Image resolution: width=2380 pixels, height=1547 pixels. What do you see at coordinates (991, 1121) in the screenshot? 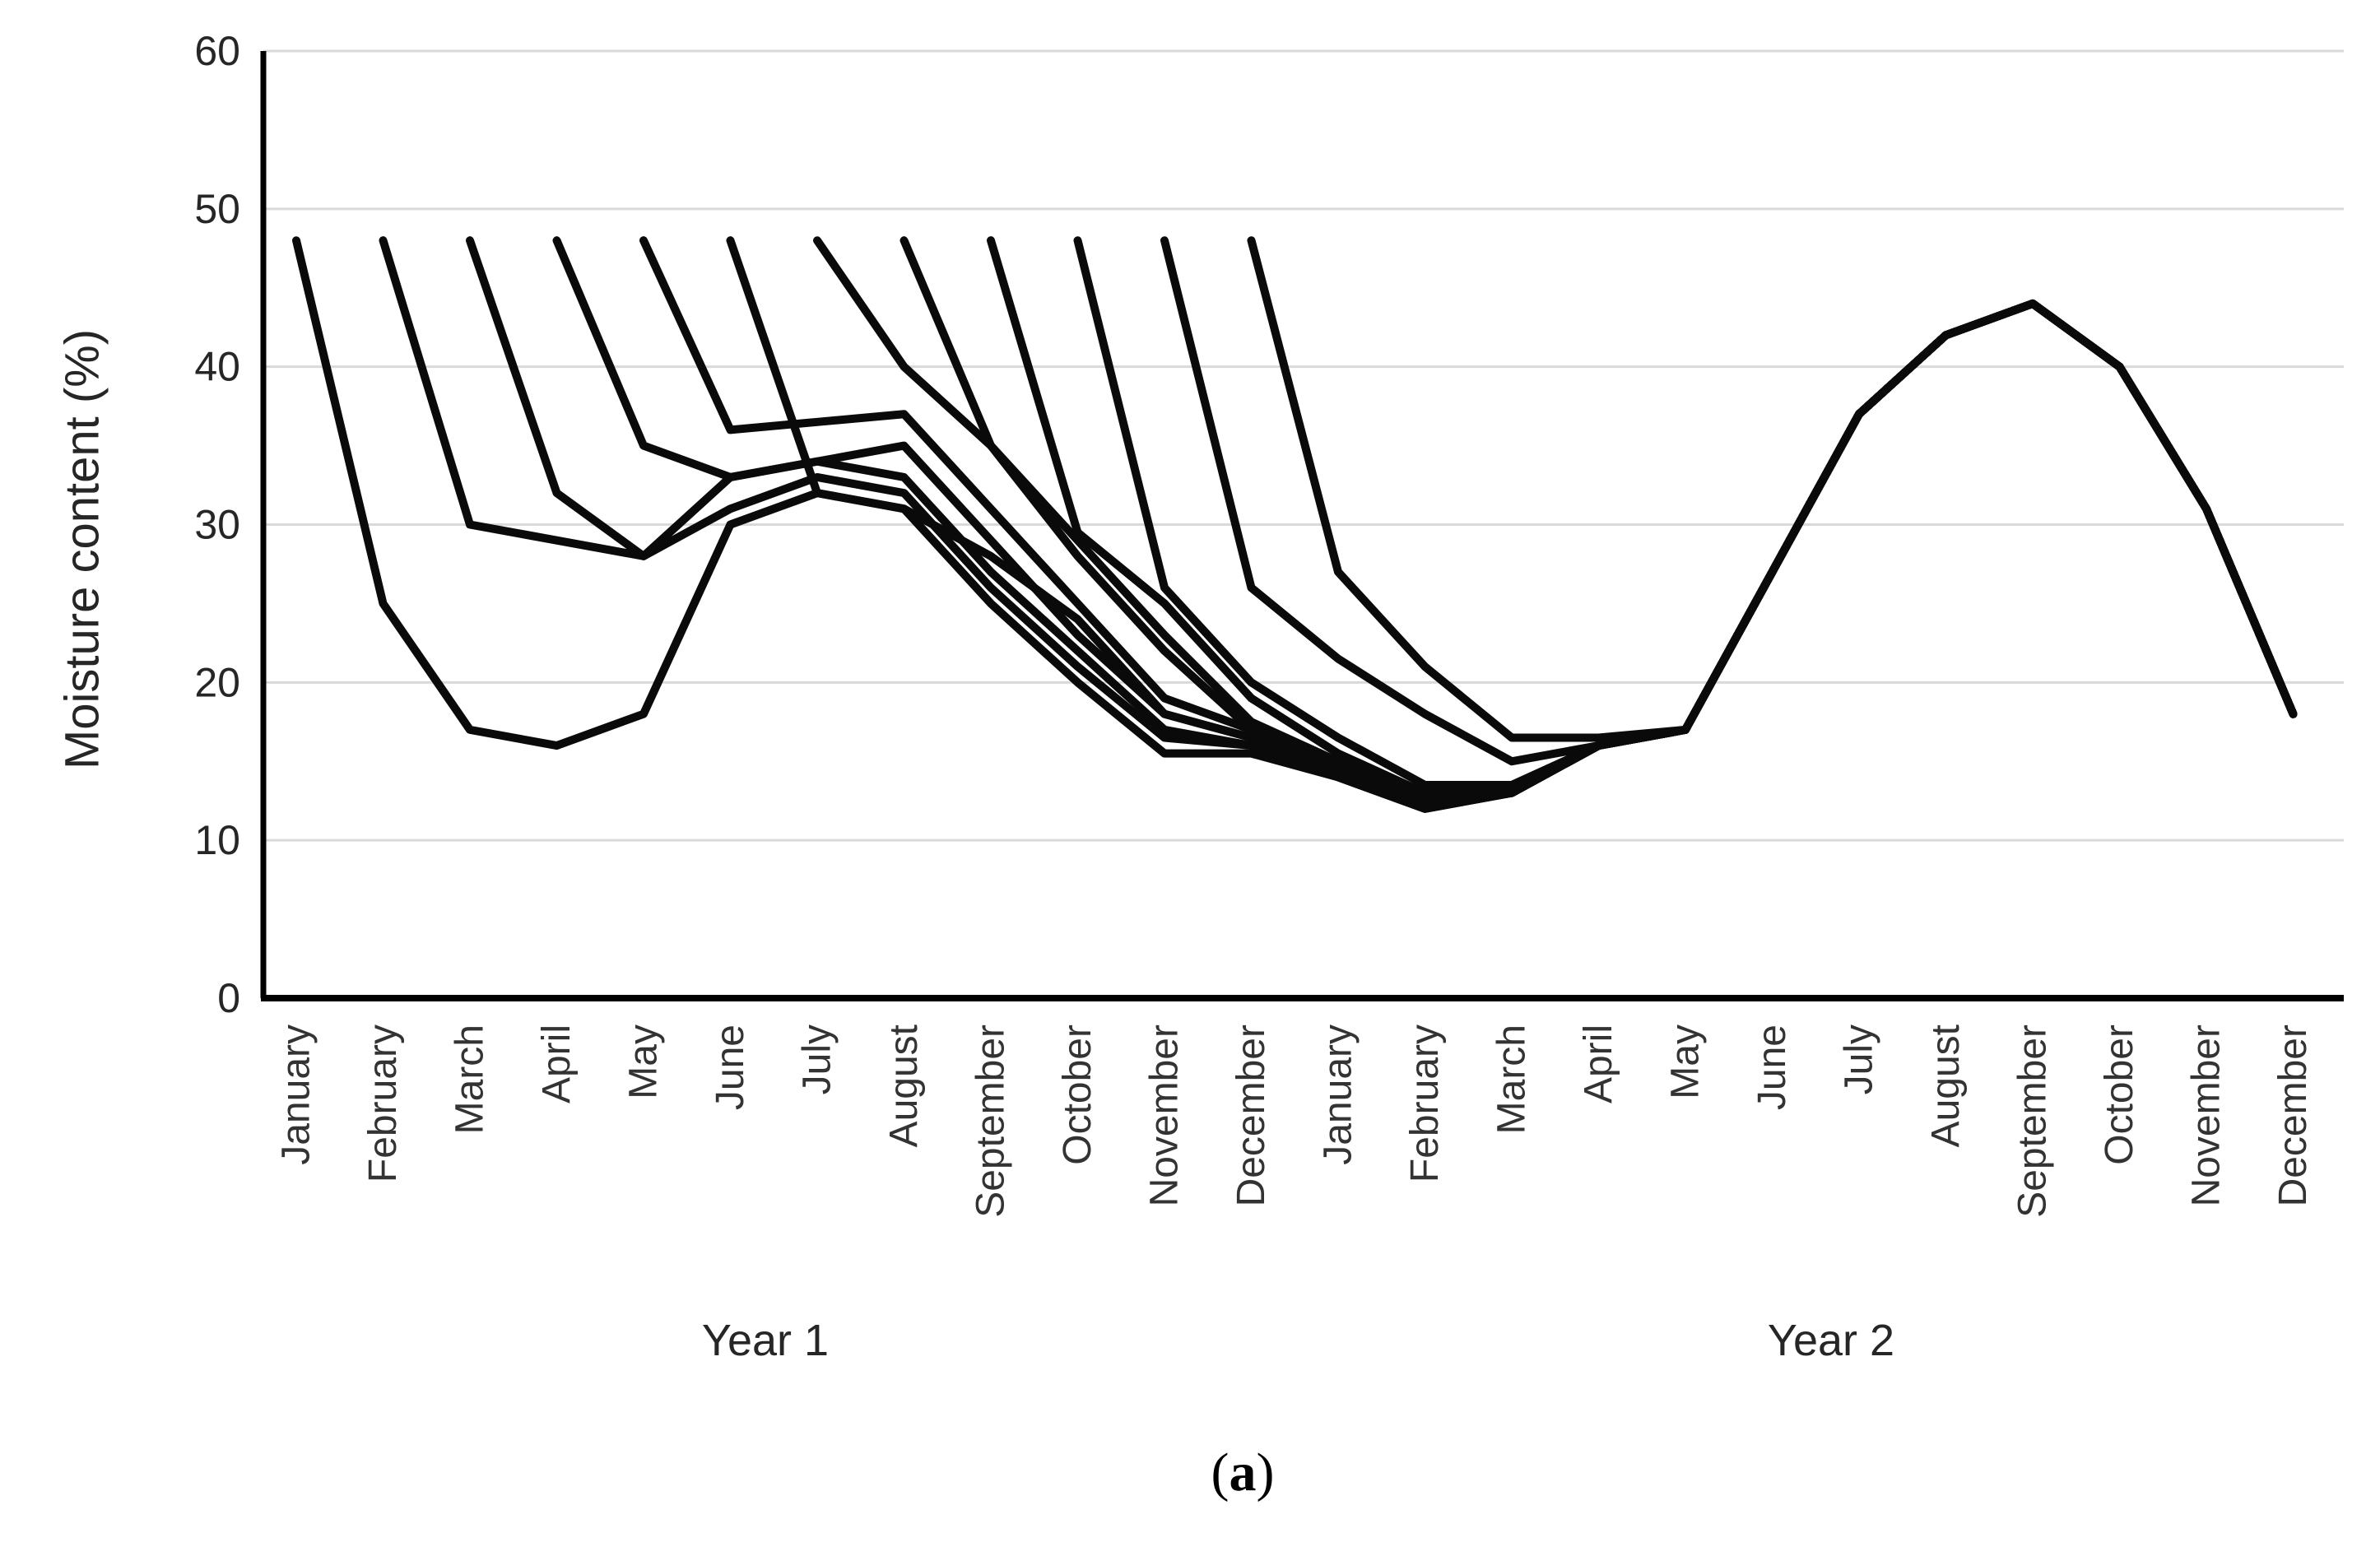
I see `x-tick-label-september-y1: September` at bounding box center [991, 1121].